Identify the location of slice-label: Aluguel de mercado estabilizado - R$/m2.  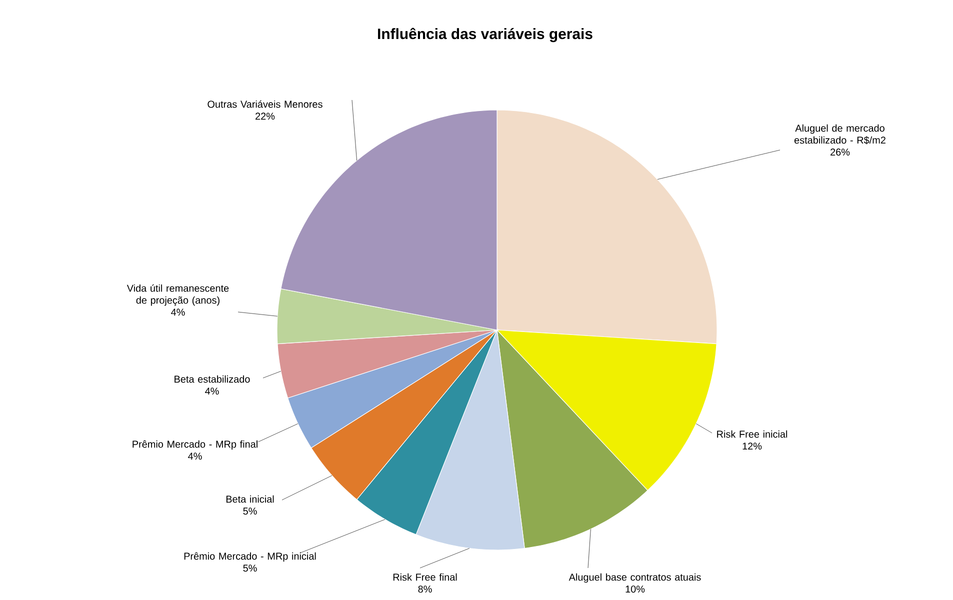
(840, 134).